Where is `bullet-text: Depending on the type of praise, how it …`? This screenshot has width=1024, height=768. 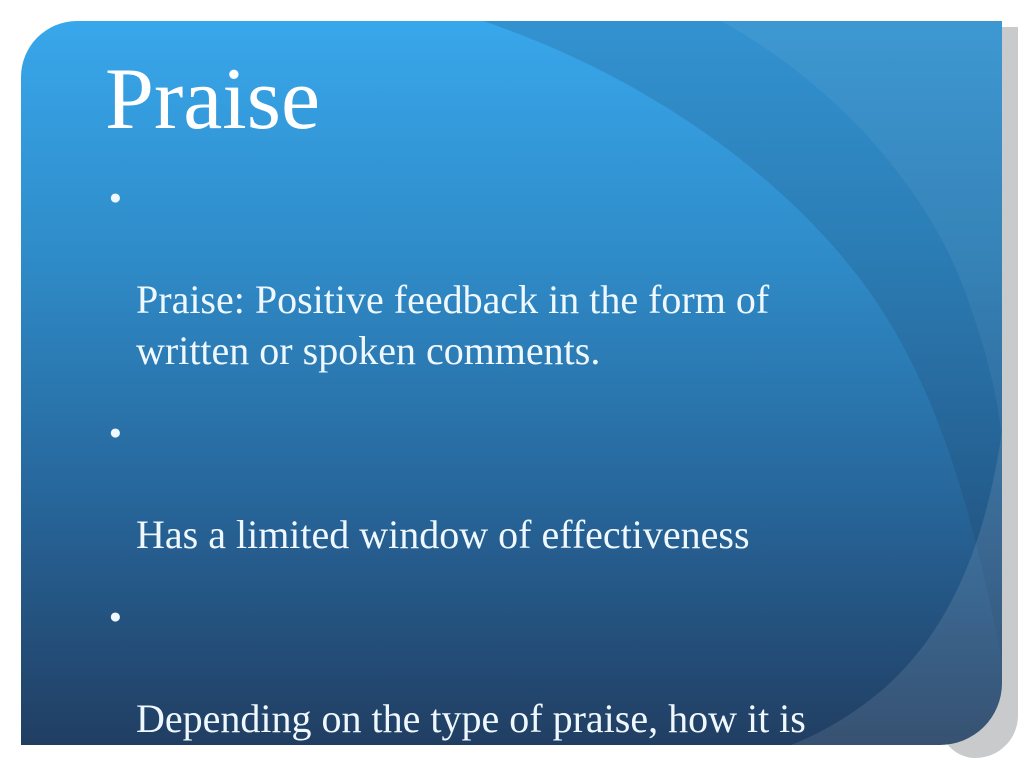 bullet-text: Depending on the type of praise, how it … is located at coordinates (471, 718).